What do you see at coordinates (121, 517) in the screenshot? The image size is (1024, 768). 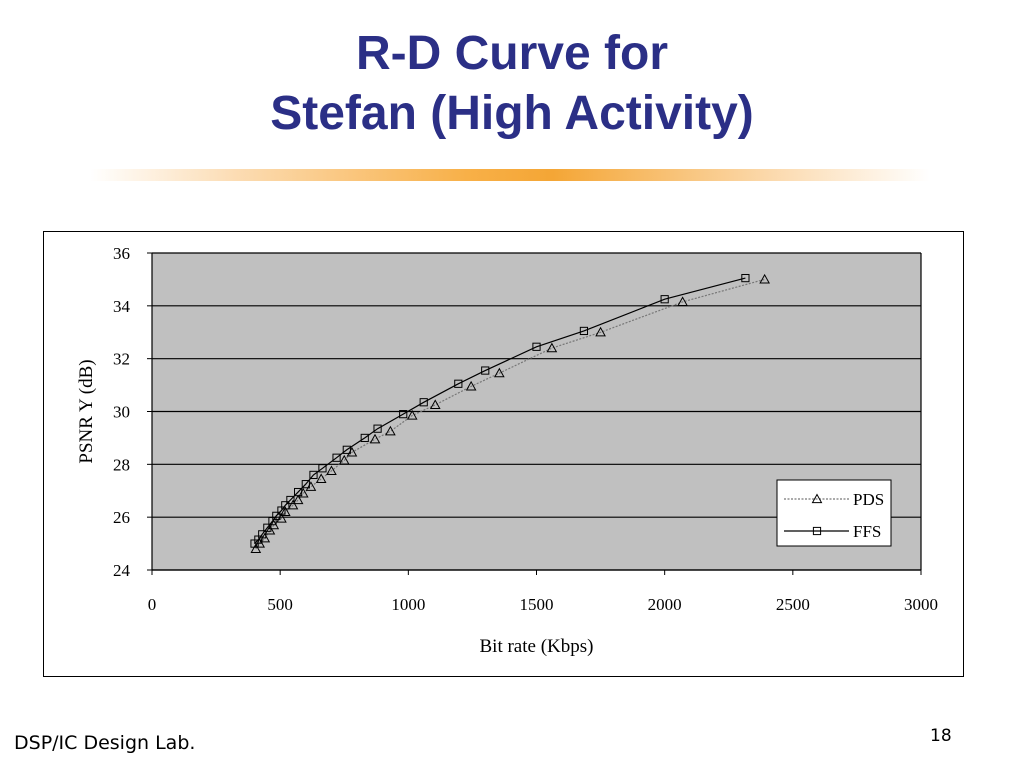 I see `y-tick-label: 26` at bounding box center [121, 517].